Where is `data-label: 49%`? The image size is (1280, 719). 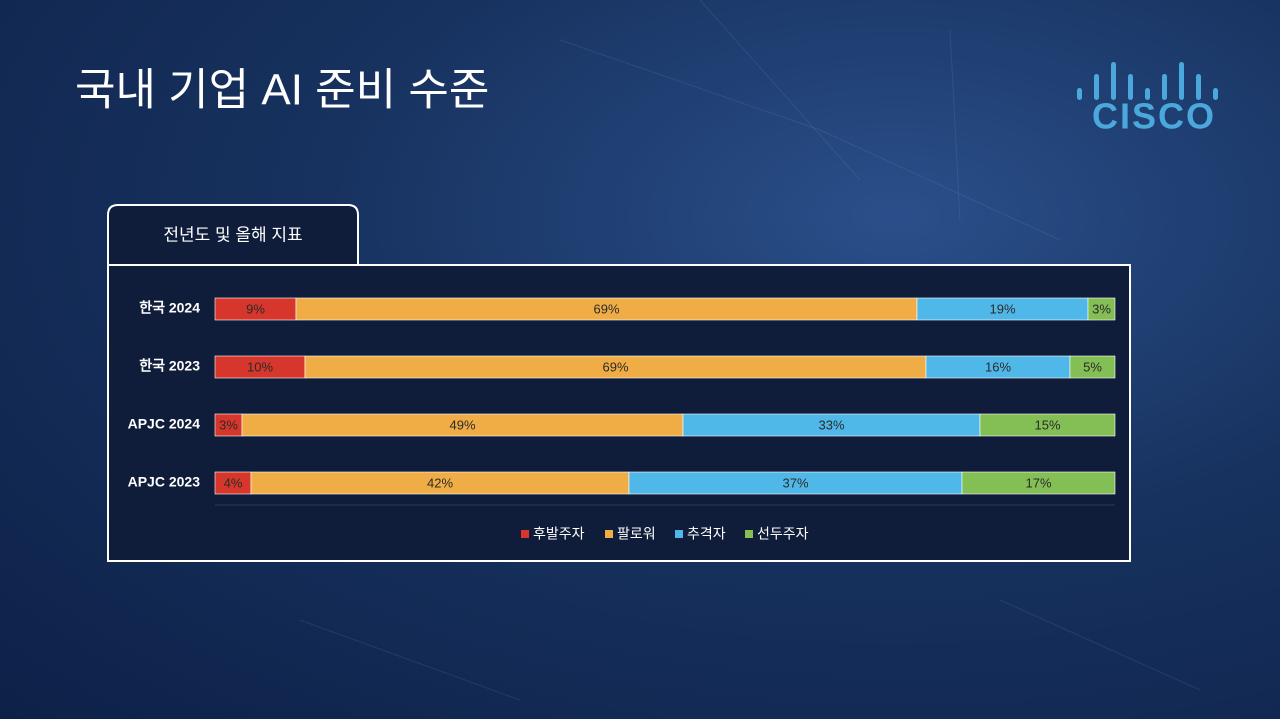
data-label: 49% is located at coordinates (462, 424).